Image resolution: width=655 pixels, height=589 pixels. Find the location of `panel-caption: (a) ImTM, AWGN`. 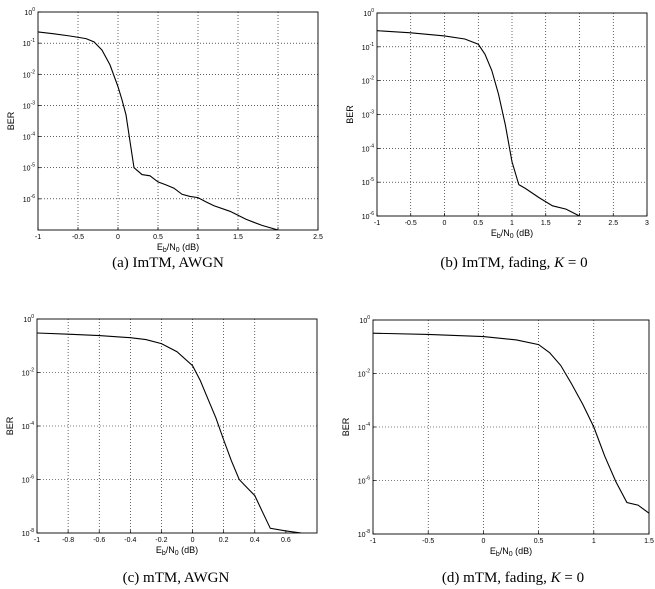

panel-caption: (a) ImTM, AWGN is located at coordinates (168, 263).